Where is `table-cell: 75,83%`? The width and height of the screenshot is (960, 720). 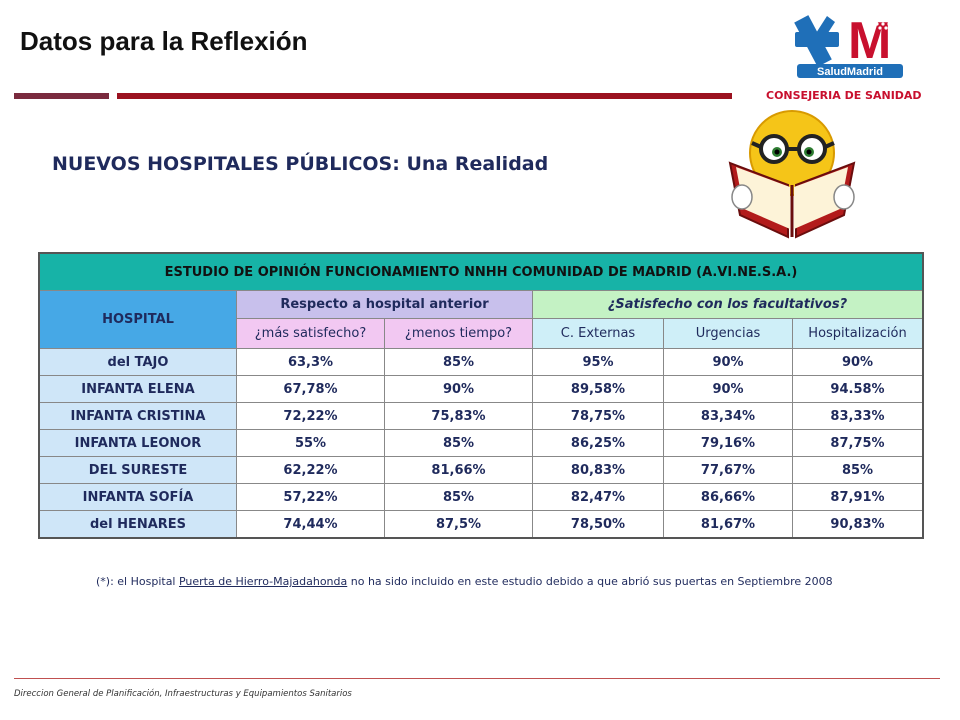
table-cell: 75,83% is located at coordinates (458, 416).